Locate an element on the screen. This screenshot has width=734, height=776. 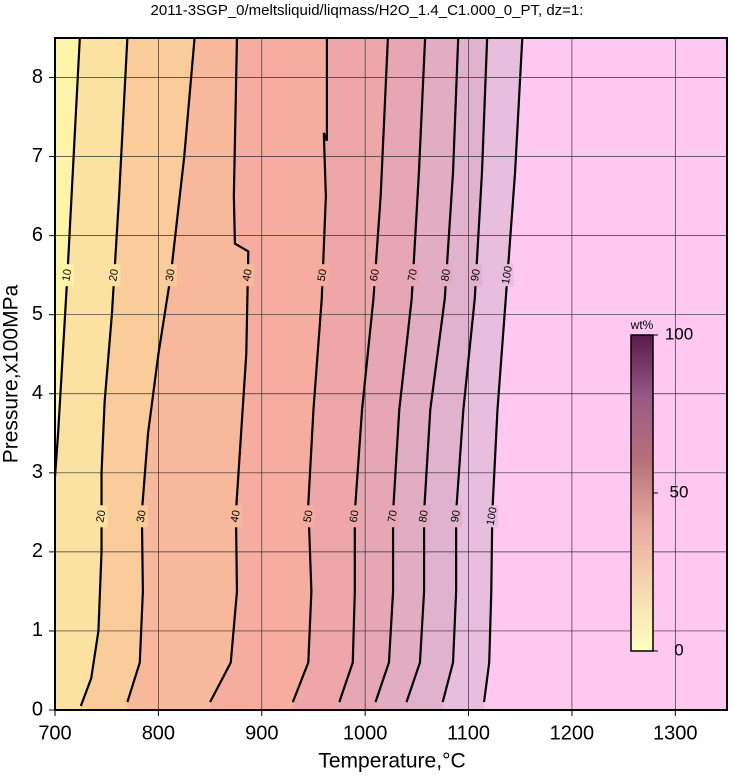
x-tick-label: 1000 is located at coordinates (365, 733).